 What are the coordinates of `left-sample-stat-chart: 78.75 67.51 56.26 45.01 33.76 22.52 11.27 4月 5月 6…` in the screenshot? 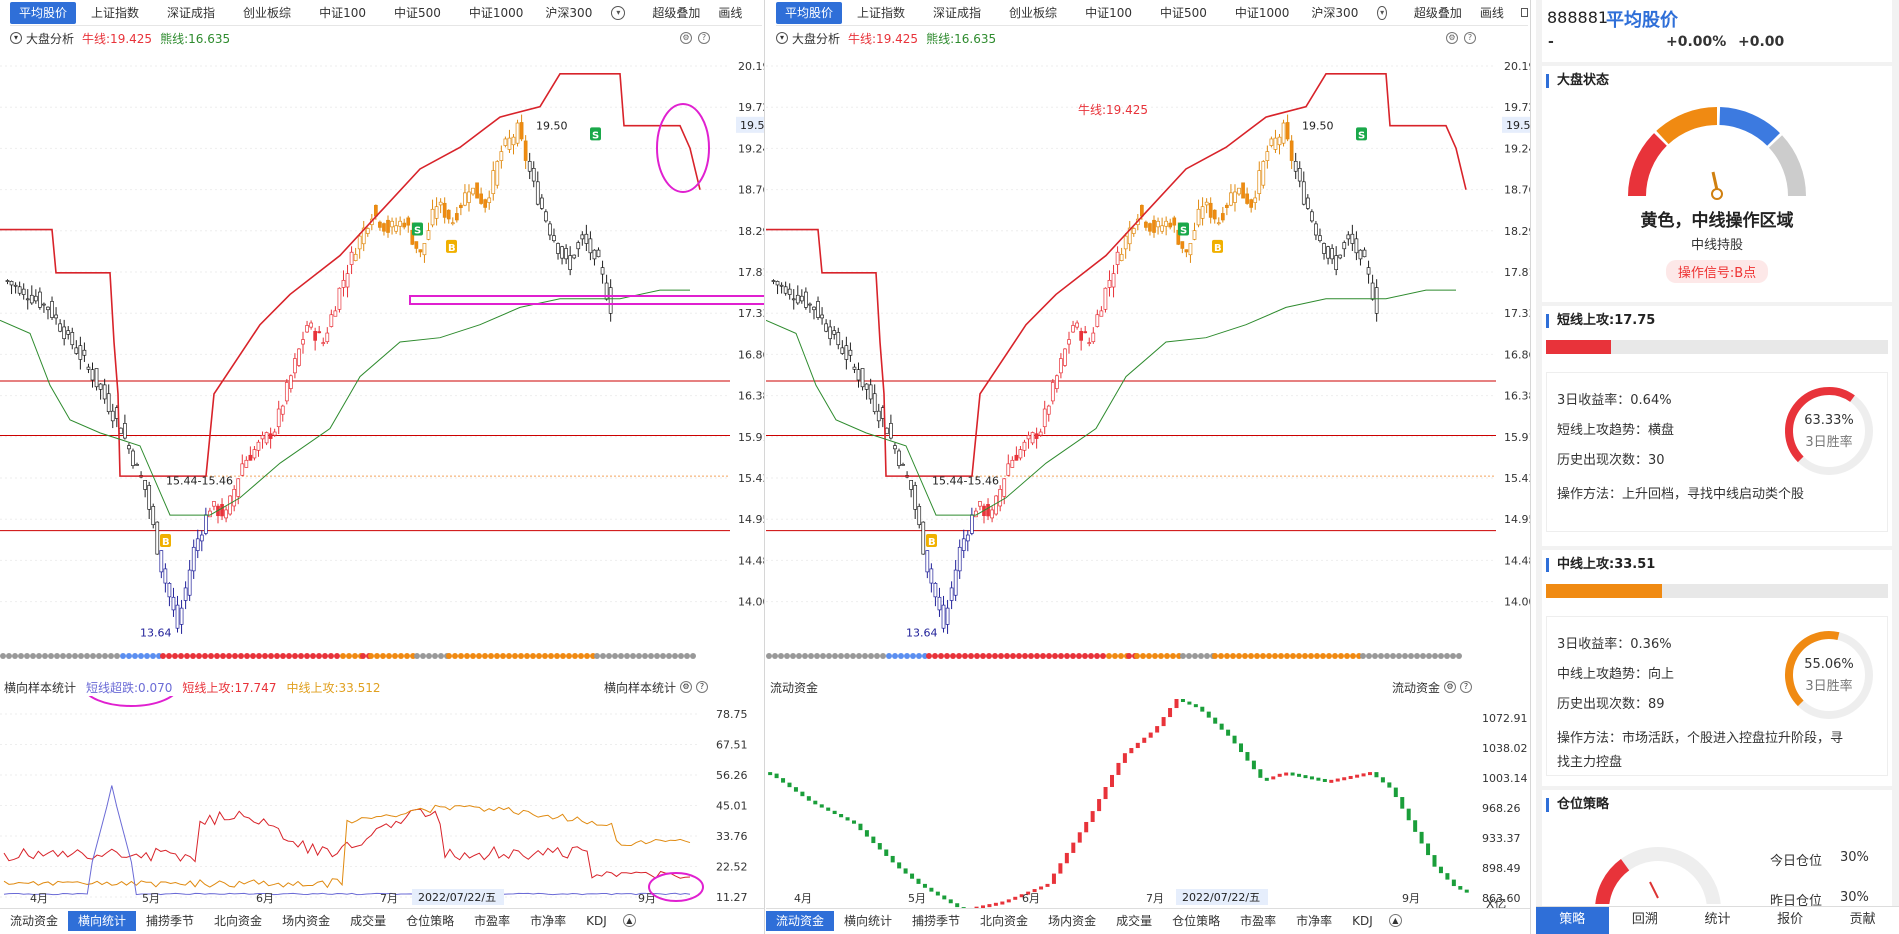 It's located at (382, 802).